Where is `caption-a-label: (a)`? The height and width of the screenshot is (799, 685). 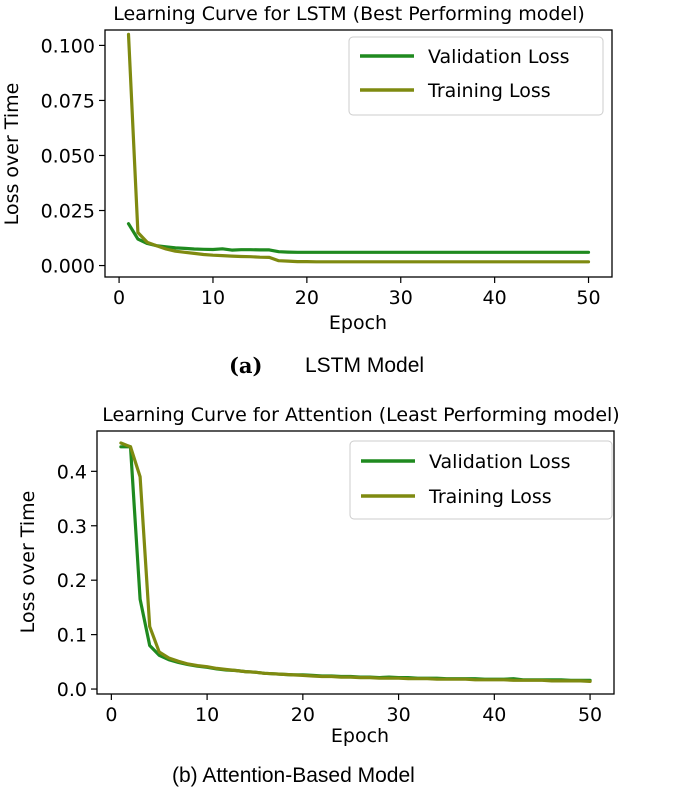 caption-a-label: (a) is located at coordinates (246, 365).